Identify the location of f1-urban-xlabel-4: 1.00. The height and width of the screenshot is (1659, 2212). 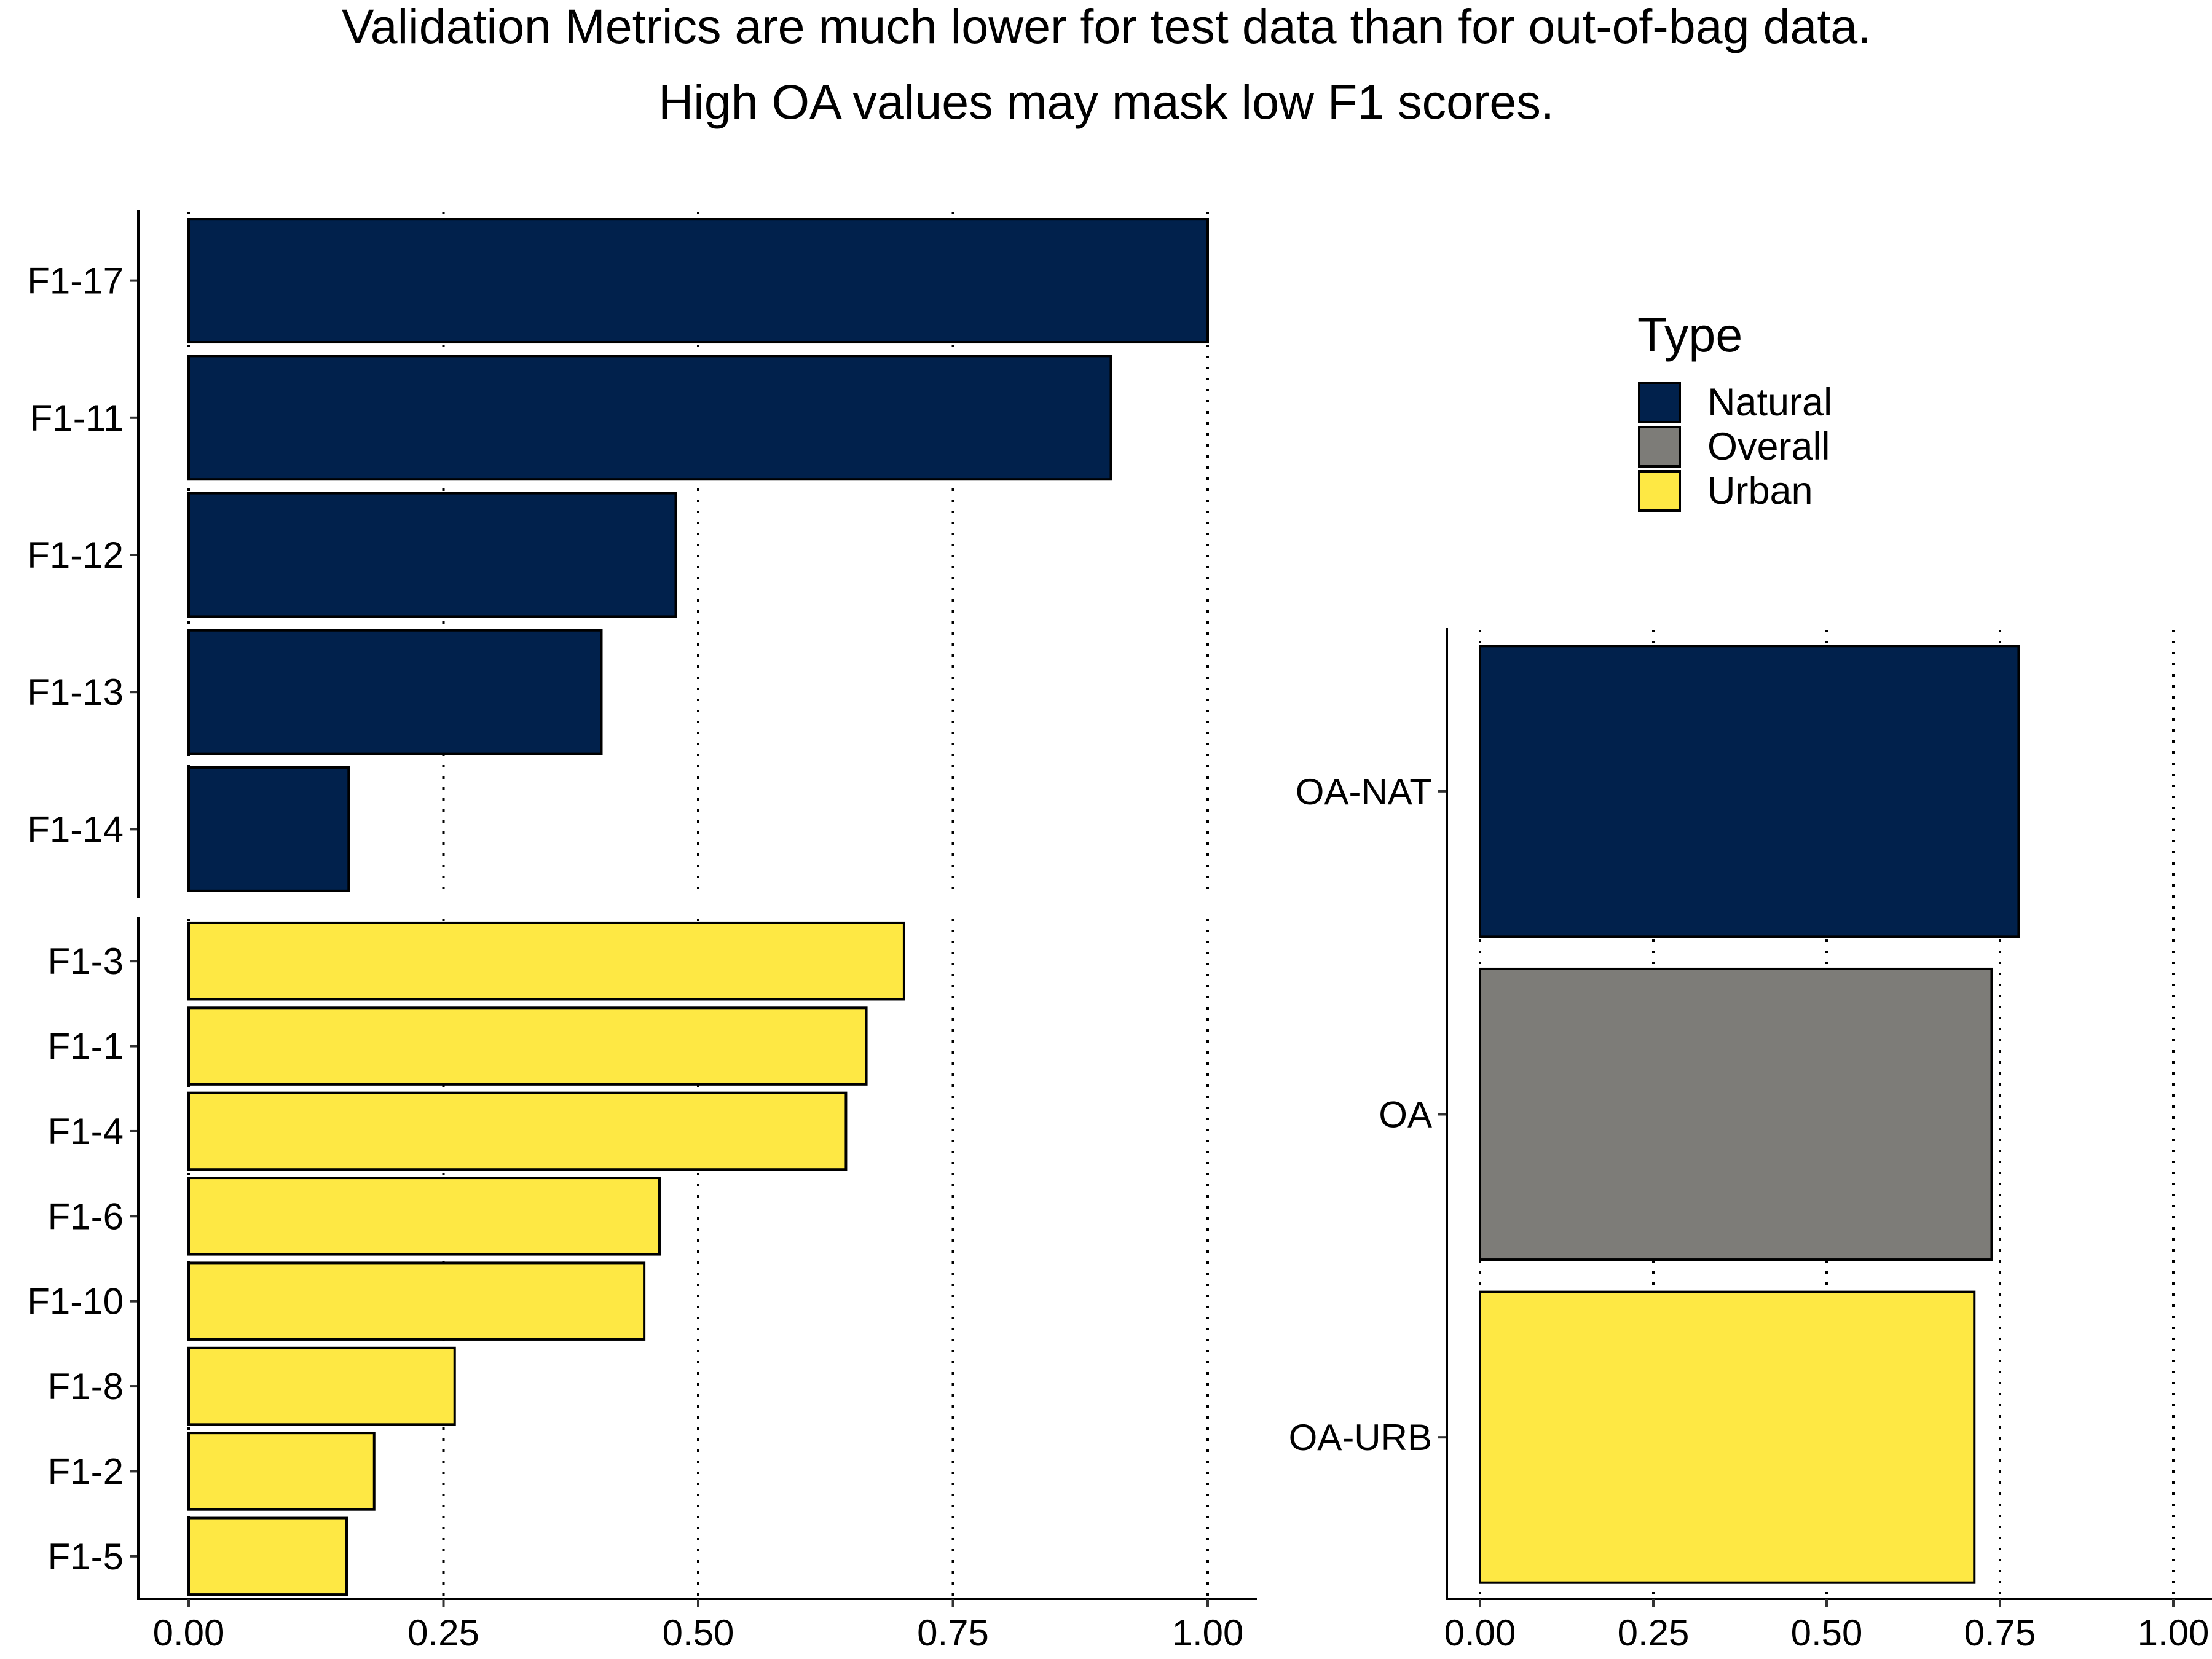
(1208, 1632).